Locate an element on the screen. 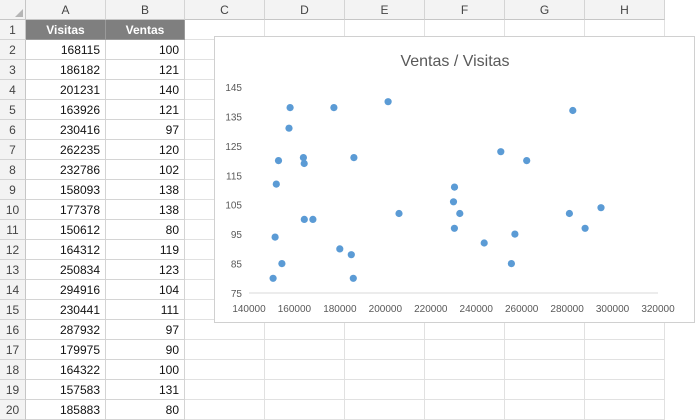 The width and height of the screenshot is (699, 420). cell-ventas: 138 is located at coordinates (145, 190).